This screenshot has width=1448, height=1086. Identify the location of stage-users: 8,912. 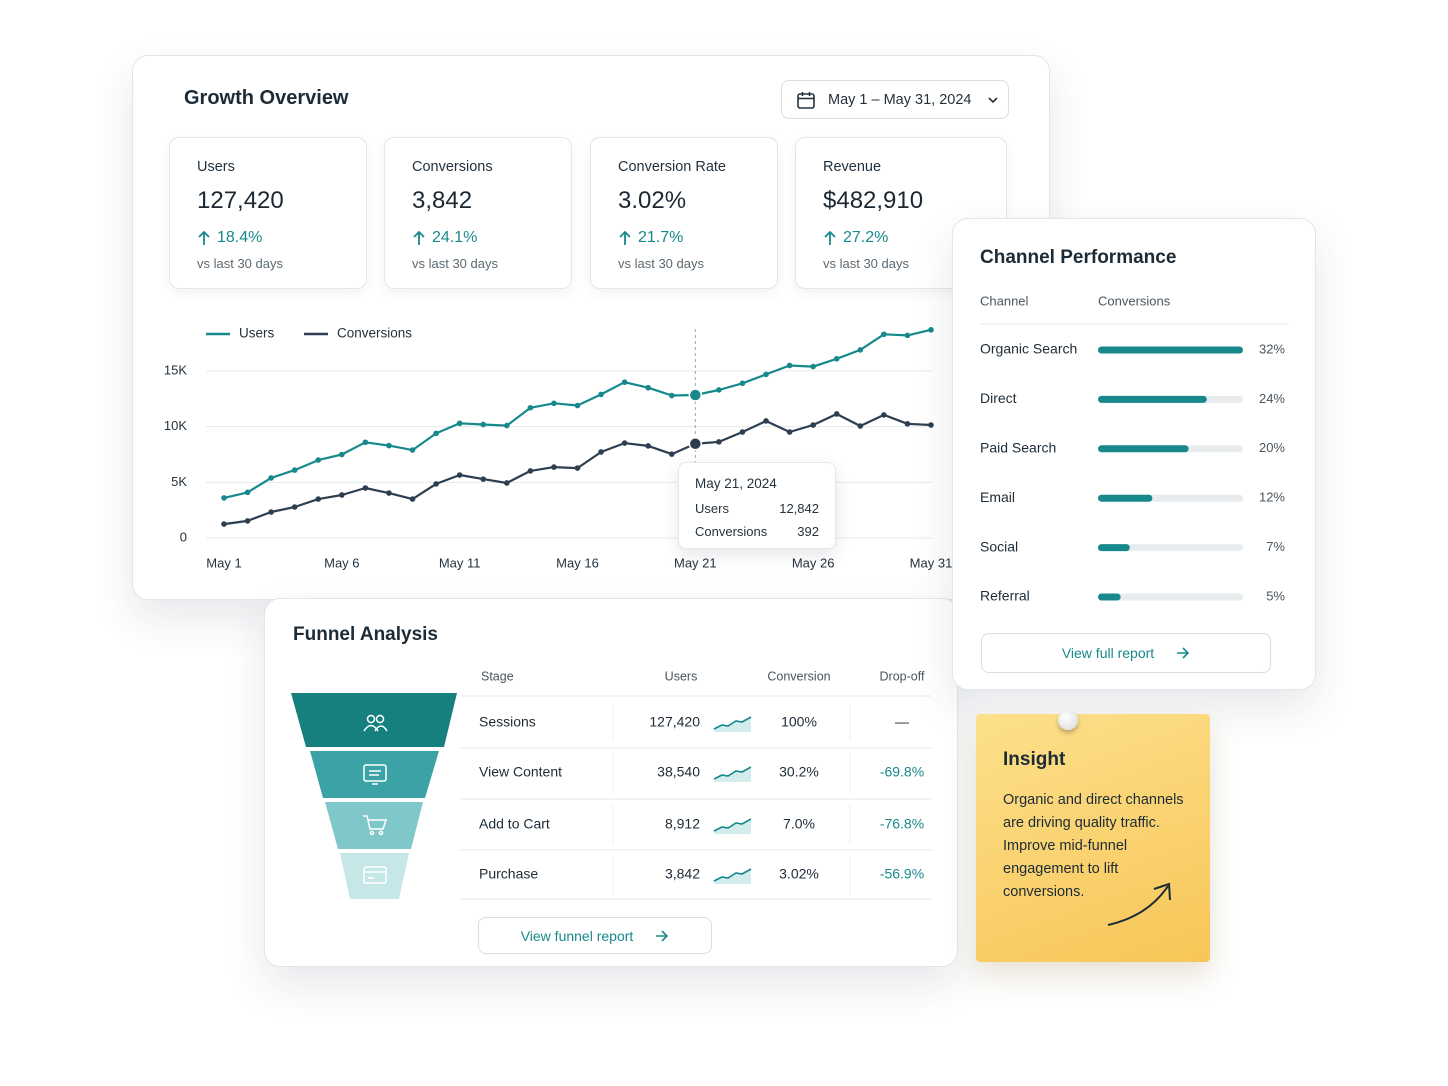
(682, 824).